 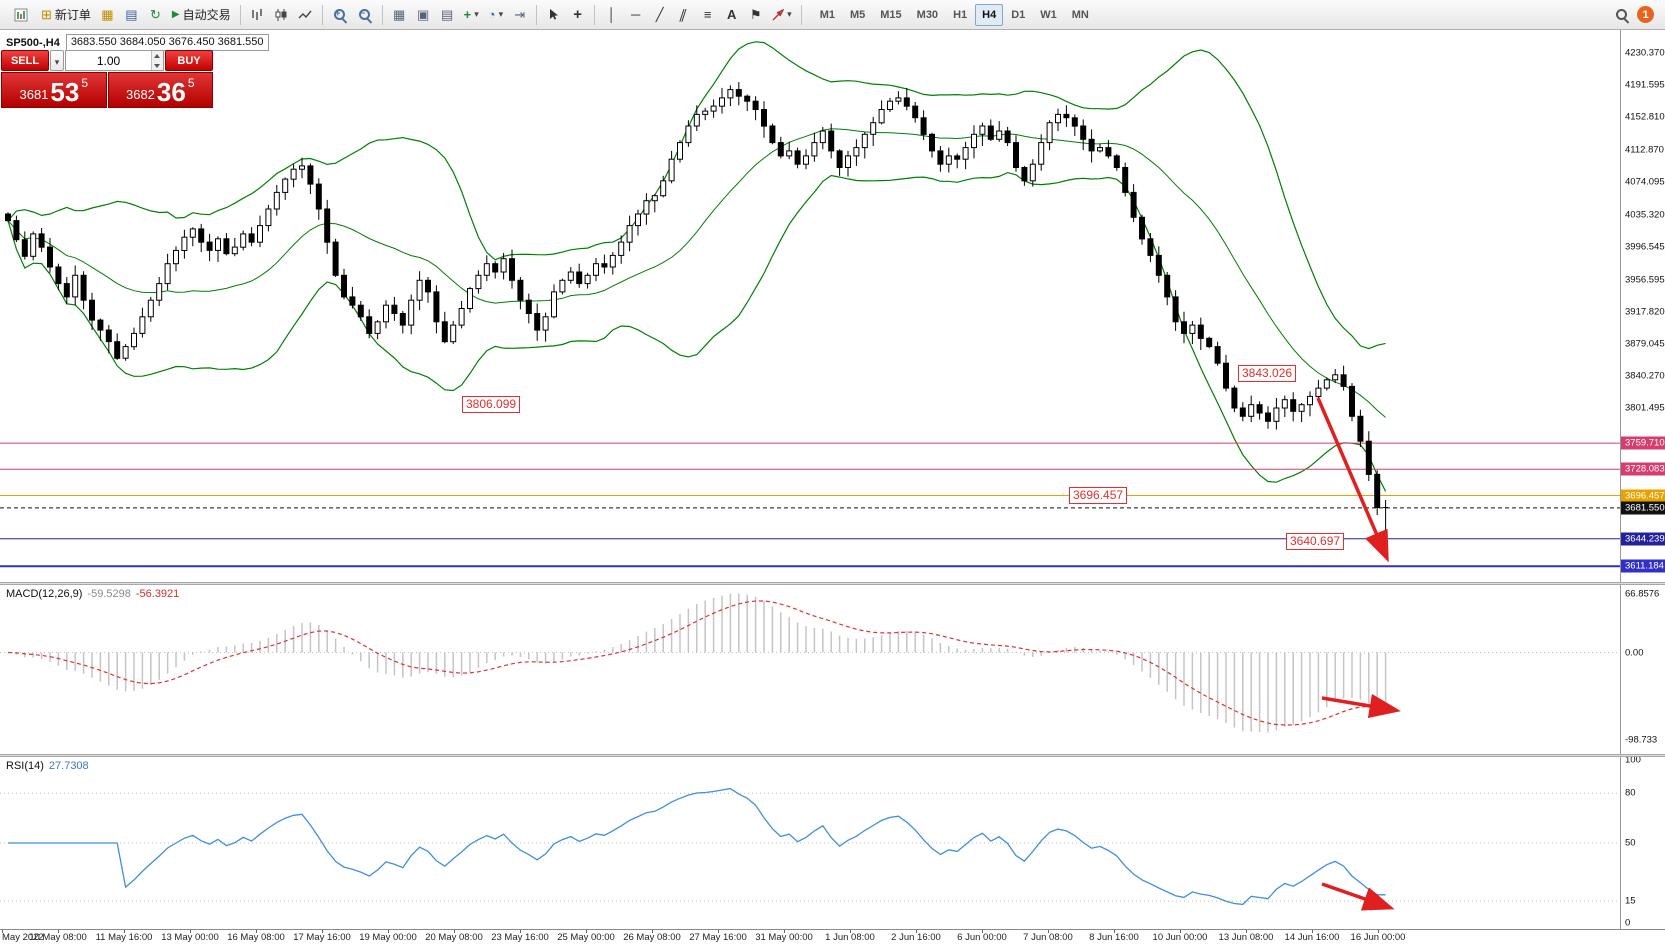 I want to click on time-axis-label: May 2022, so click(x=23, y=937).